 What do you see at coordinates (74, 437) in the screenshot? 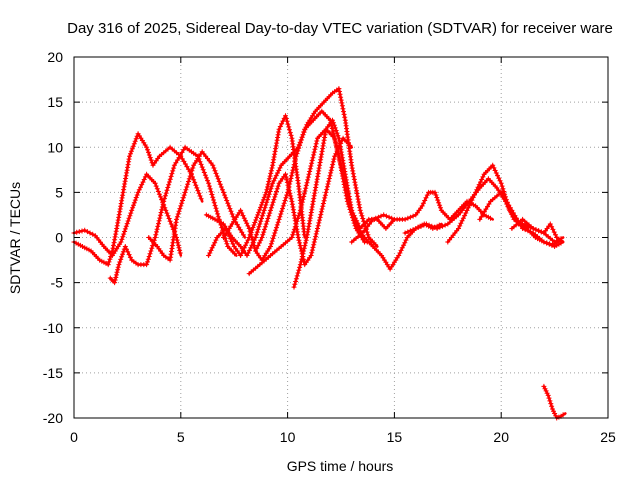
I see `x-tick-label: 0` at bounding box center [74, 437].